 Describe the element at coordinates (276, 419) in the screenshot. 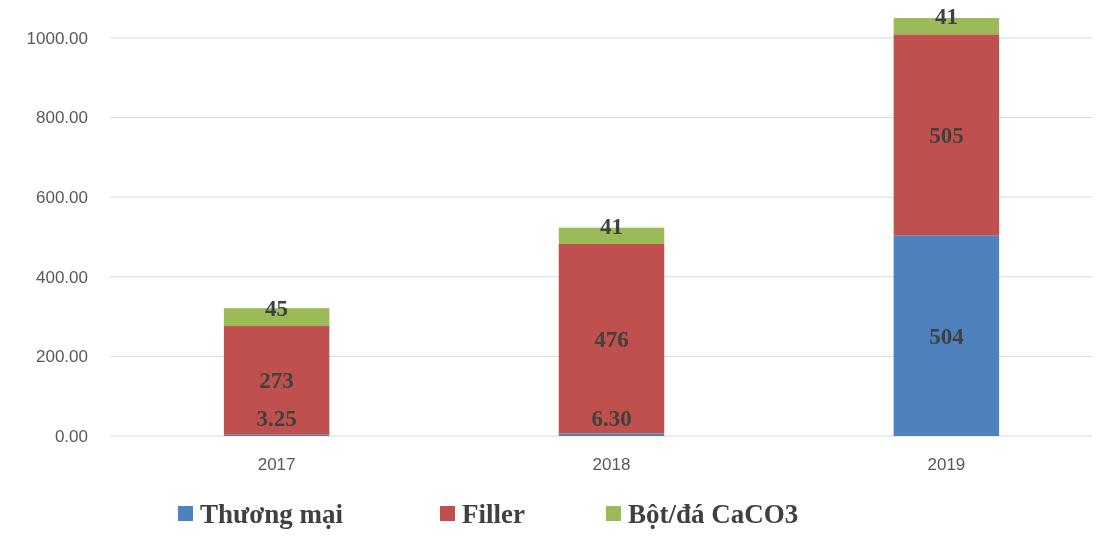

I see `data-label: 3.25` at that location.